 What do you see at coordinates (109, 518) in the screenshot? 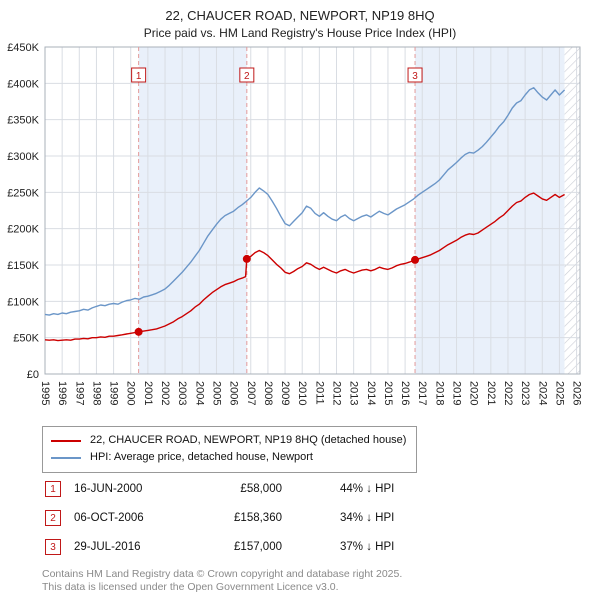
I see `sale-2-date: 06-OCT-2006` at bounding box center [109, 518].